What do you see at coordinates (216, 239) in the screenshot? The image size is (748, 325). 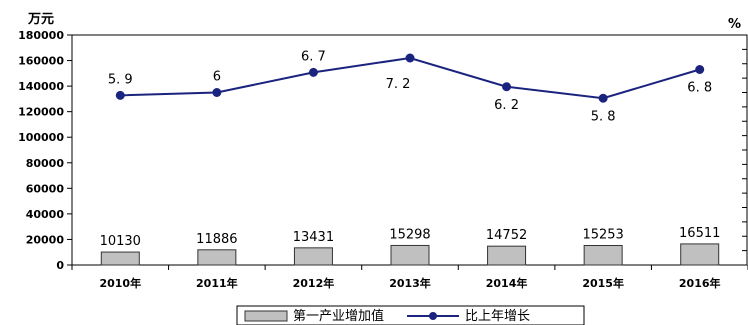 I see `bar-data-label: 11886` at bounding box center [216, 239].